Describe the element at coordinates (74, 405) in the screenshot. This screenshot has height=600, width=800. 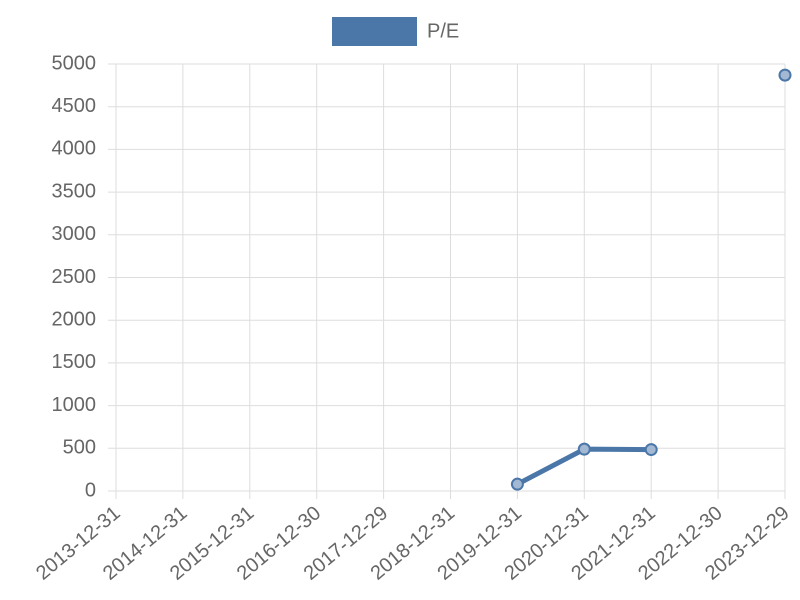
I see `y-tick-label: 1000` at that location.